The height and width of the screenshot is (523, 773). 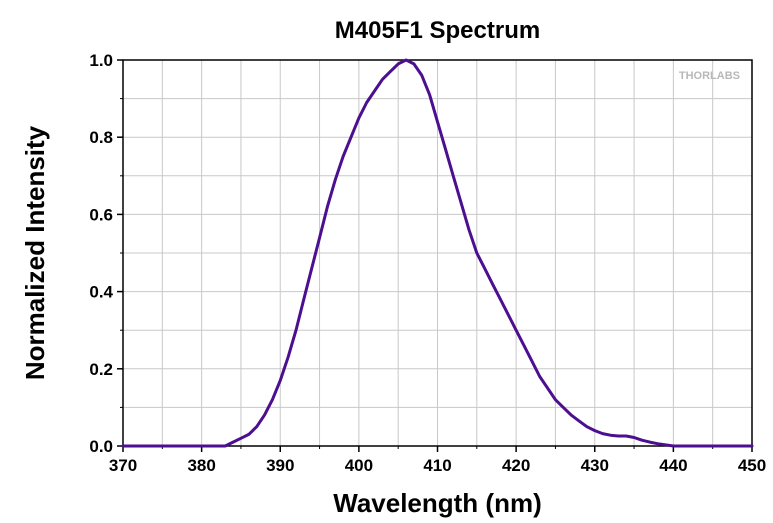 What do you see at coordinates (437, 465) in the screenshot?
I see `x-tick-label: 410` at bounding box center [437, 465].